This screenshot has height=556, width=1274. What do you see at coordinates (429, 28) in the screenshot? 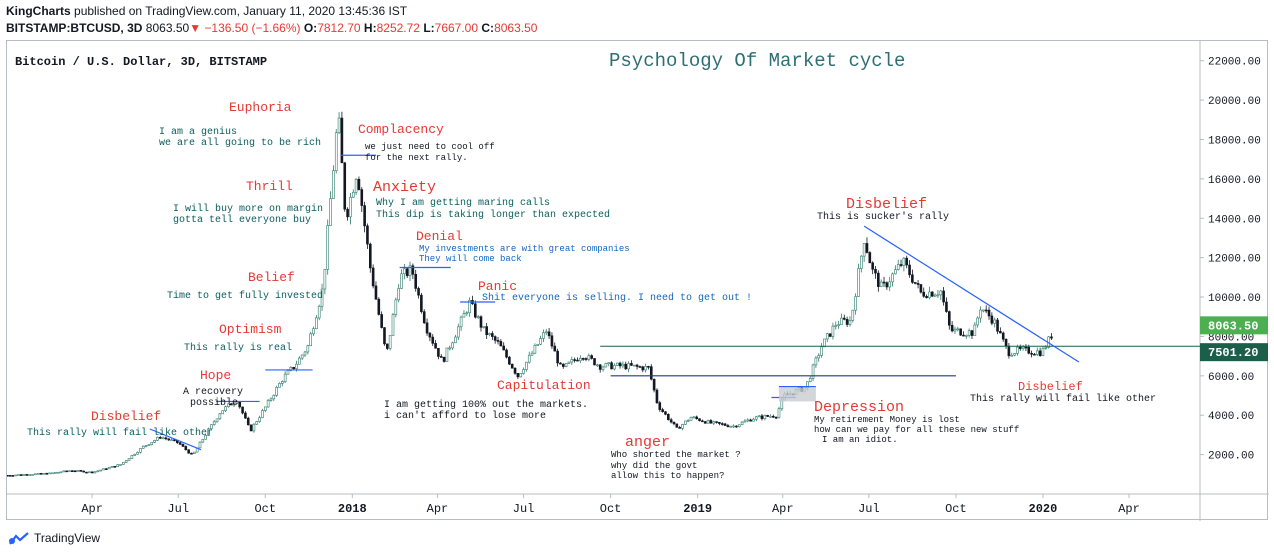
I see `low-label: L:` at bounding box center [429, 28].